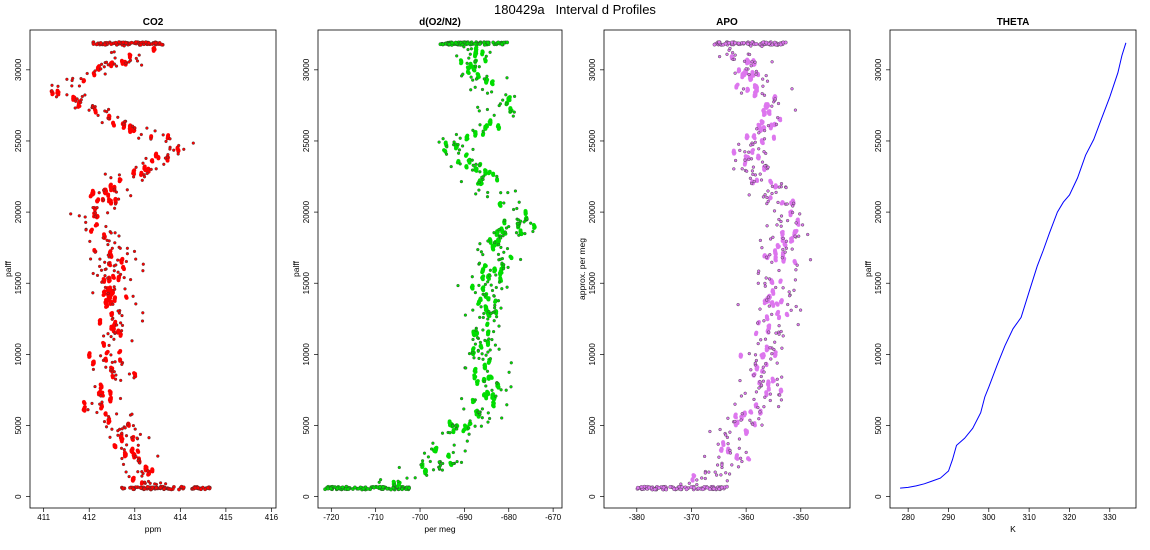  Describe the element at coordinates (464, 517) in the screenshot. I see `x-tick-label: -690` at that location.